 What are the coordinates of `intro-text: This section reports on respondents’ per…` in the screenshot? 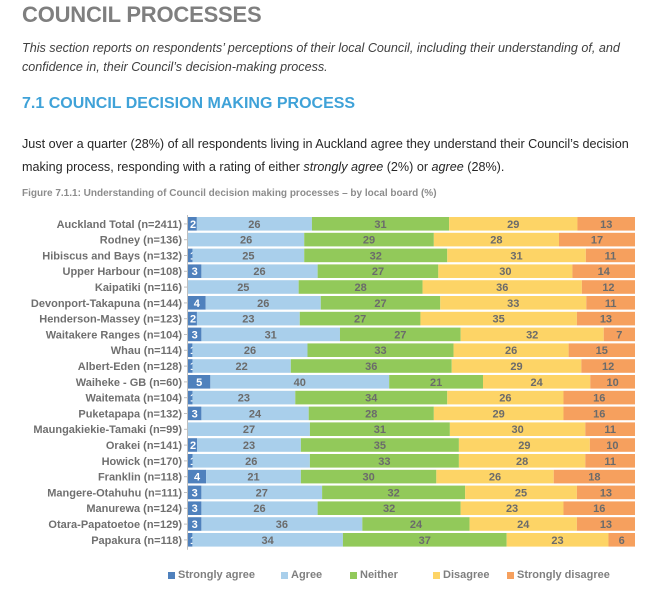 It's located at (321, 57).